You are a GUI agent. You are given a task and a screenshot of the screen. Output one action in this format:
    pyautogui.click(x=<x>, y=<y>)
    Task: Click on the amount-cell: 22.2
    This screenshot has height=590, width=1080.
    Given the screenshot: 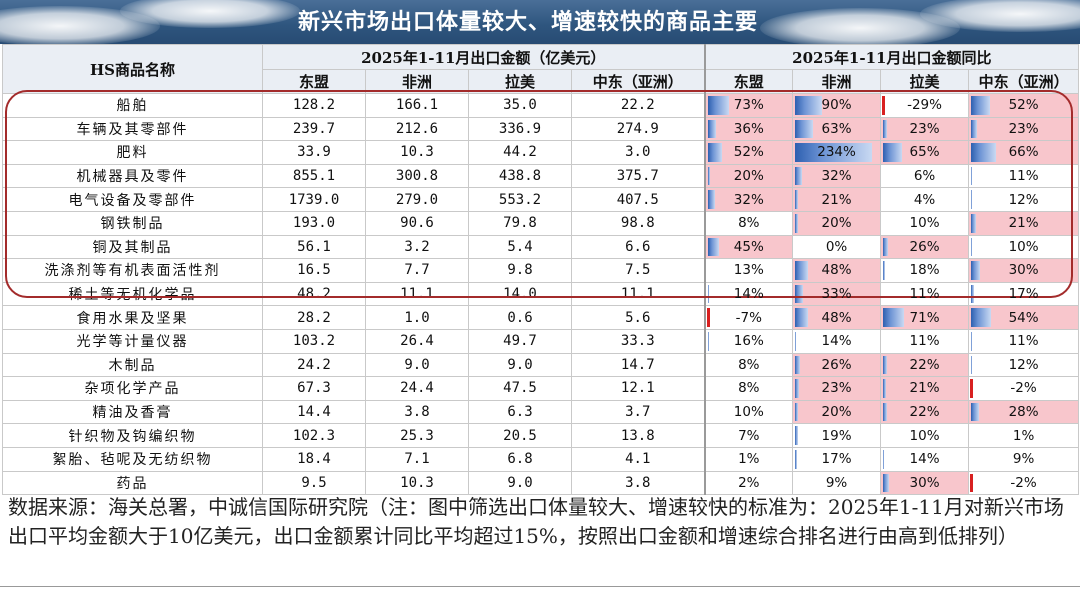 What is the action you would take?
    pyautogui.click(x=638, y=105)
    